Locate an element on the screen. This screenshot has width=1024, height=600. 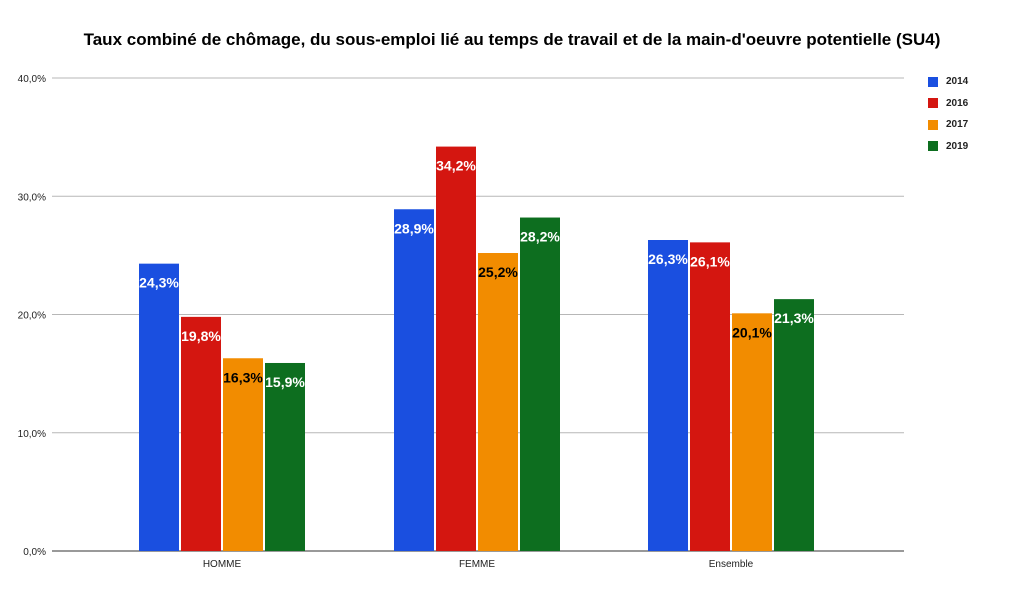
bar-2014-homme is located at coordinates (159, 407).